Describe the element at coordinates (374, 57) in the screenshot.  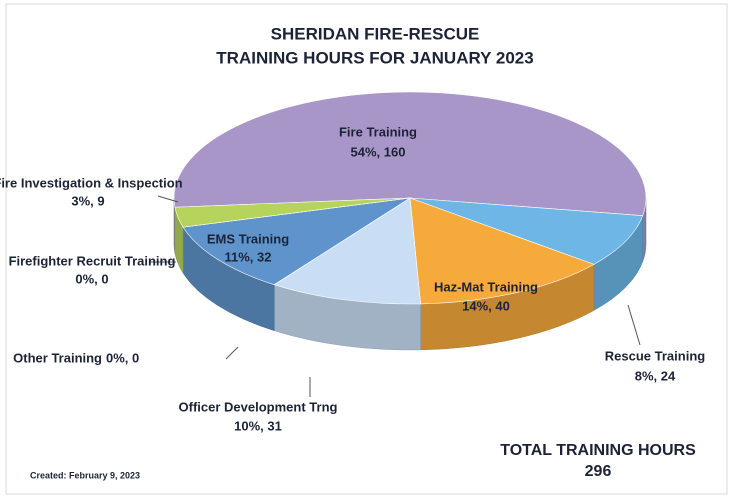
I see `chart-title: TRAINING HOURS FOR JANUARY 2023` at that location.